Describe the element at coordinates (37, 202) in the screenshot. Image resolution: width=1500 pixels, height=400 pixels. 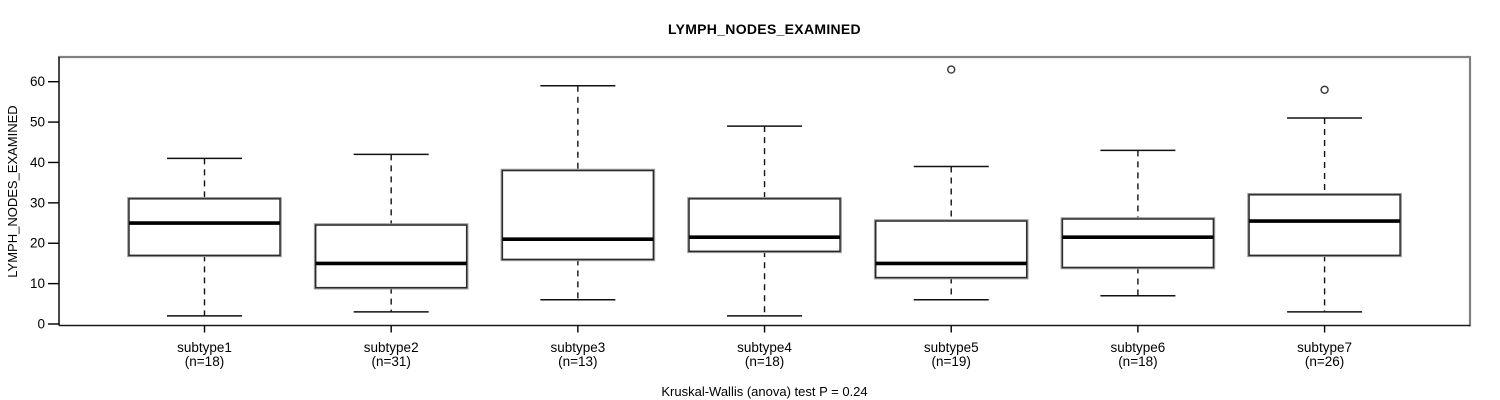
I see `y-tick-label-30: 30` at that location.